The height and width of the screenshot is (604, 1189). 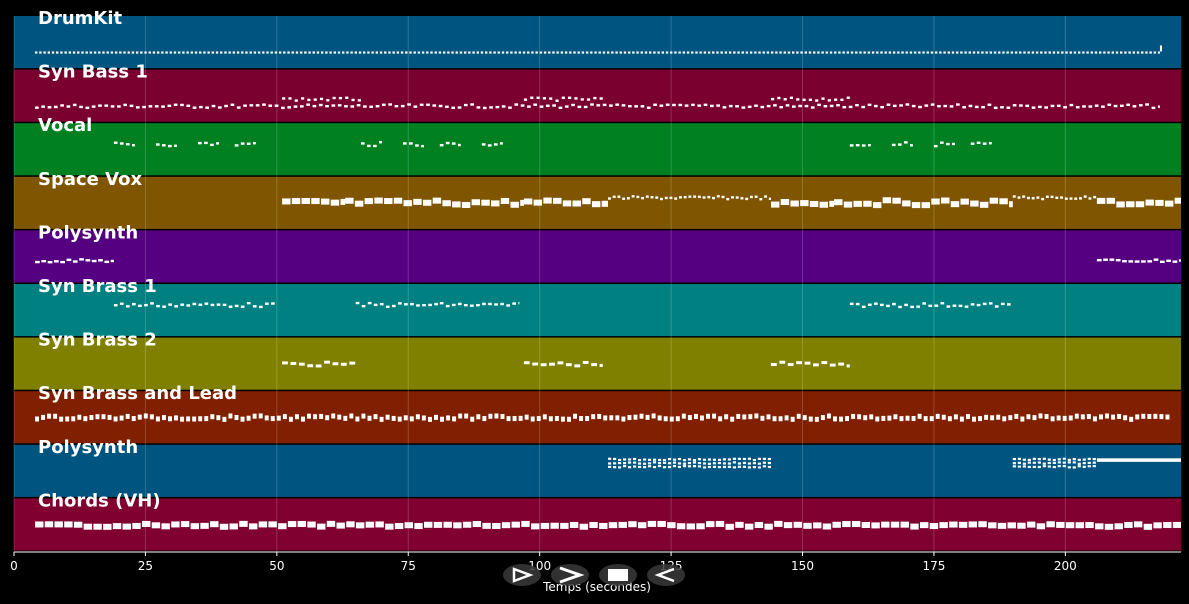 What do you see at coordinates (570, 575) in the screenshot?
I see `forward-button` at bounding box center [570, 575].